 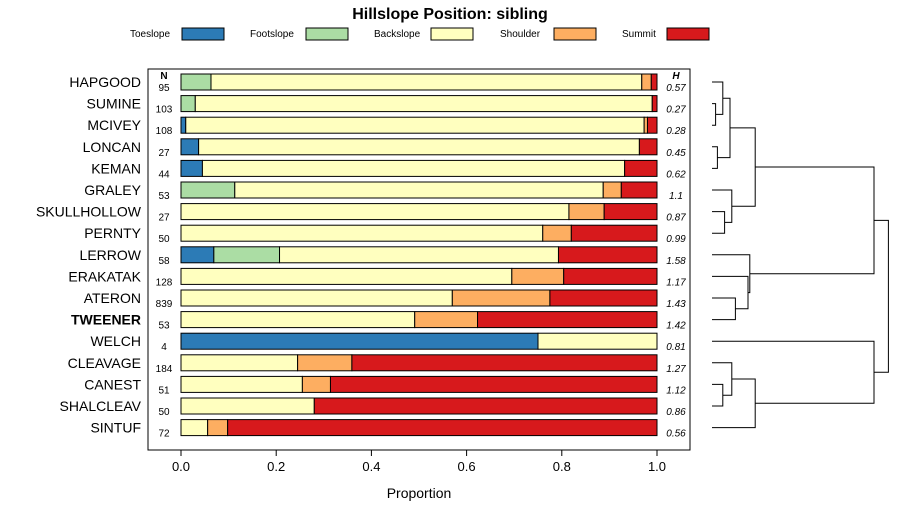 What do you see at coordinates (676, 110) in the screenshot?
I see `h-value-sumine: 0.27` at bounding box center [676, 110].